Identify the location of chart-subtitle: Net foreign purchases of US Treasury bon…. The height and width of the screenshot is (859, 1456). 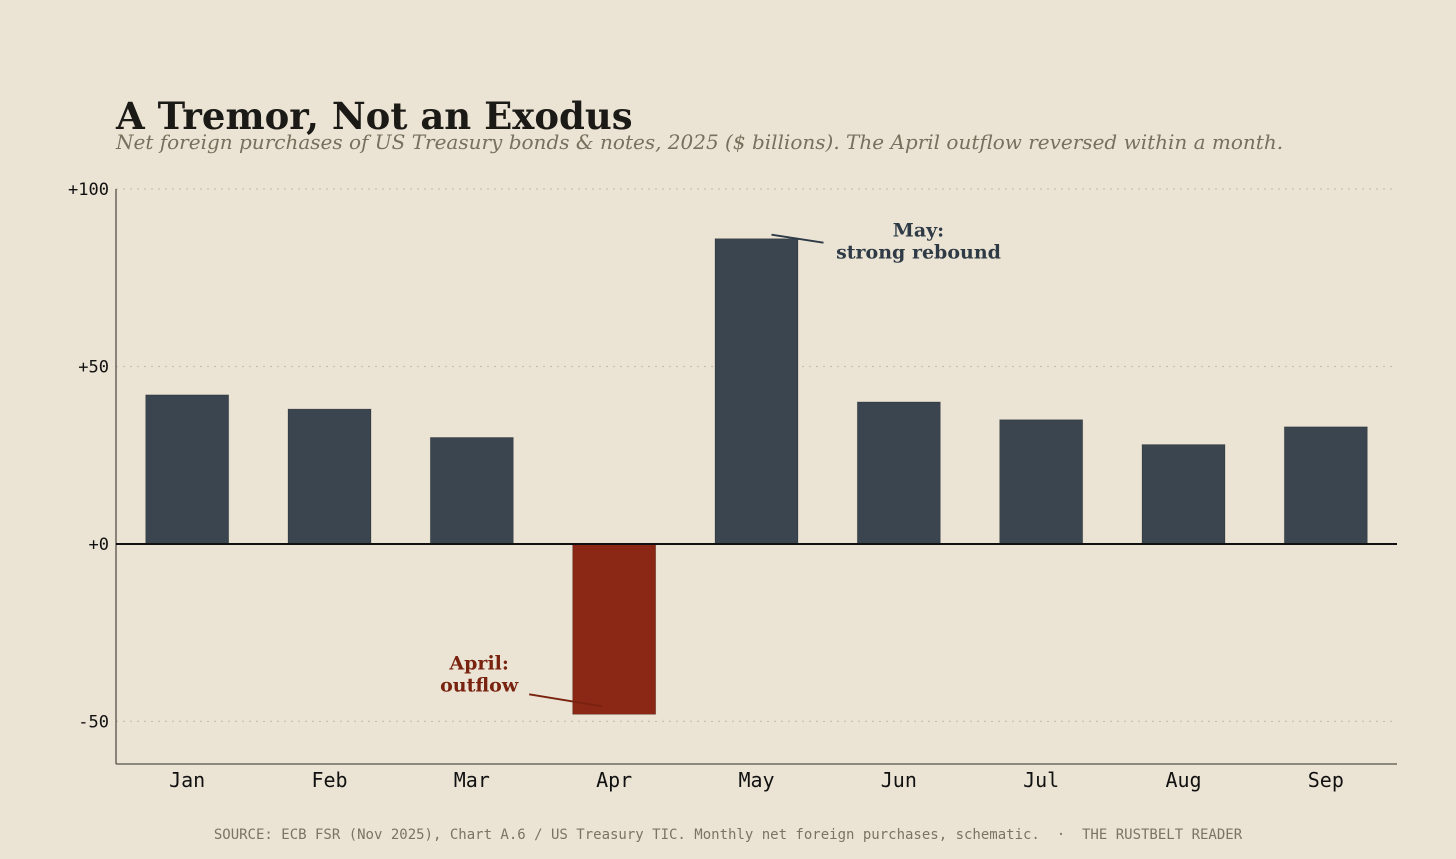
(700, 142).